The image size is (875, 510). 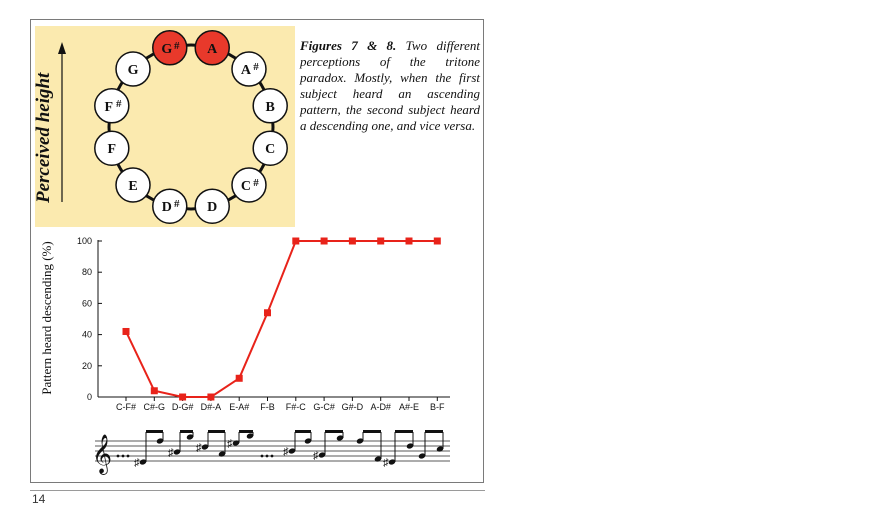 I want to click on note-pairs: ♯ ♯ ♯ ♯ ♯ ♯ ♯, so click(x=289, y=449).